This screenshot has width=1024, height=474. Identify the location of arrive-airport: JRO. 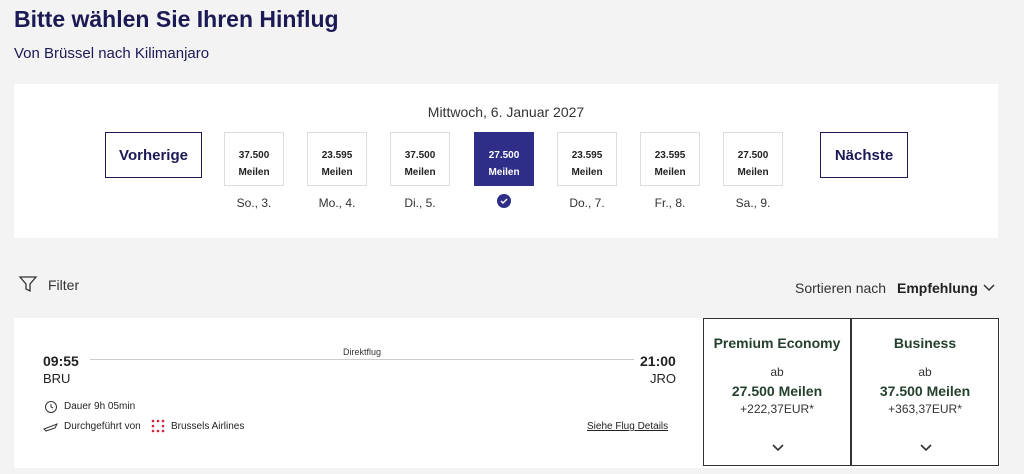
(663, 378).